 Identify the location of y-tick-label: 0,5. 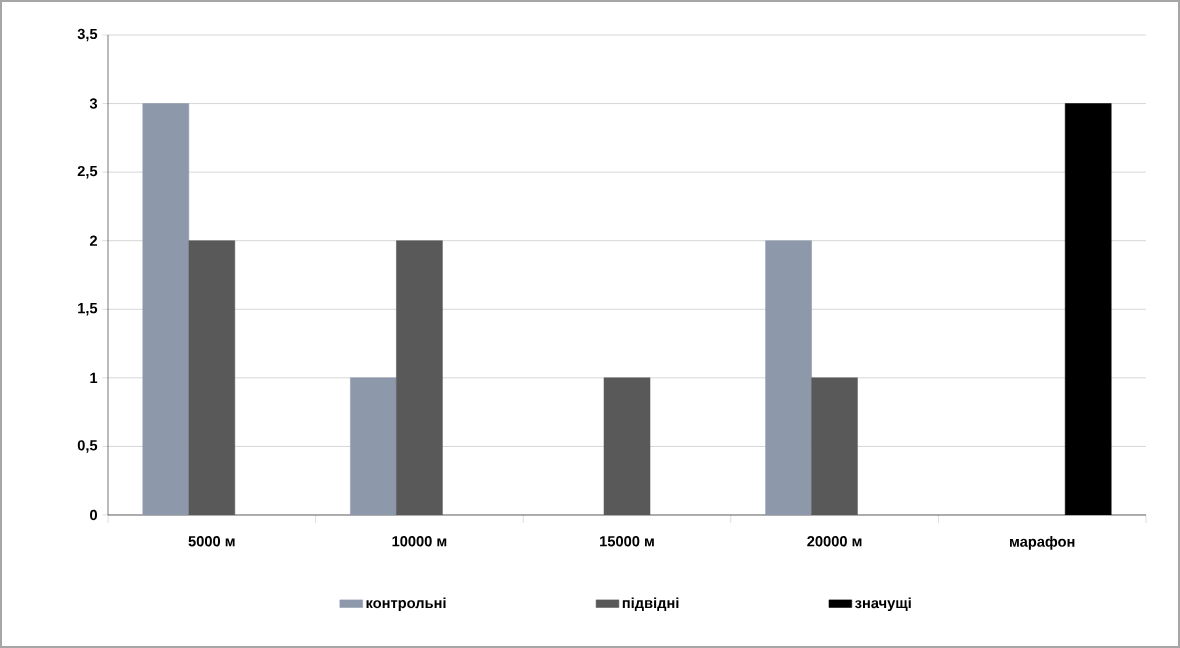
(87, 446).